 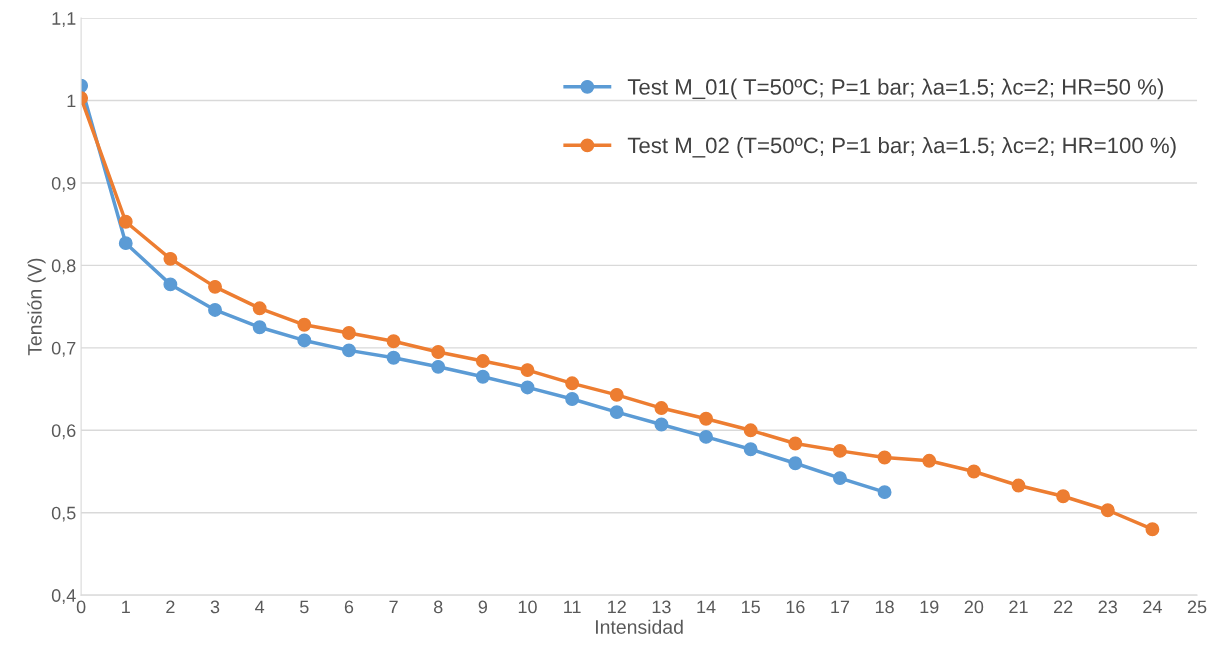 What do you see at coordinates (639, 626) in the screenshot?
I see `x-axis-title: Intensidad` at bounding box center [639, 626].